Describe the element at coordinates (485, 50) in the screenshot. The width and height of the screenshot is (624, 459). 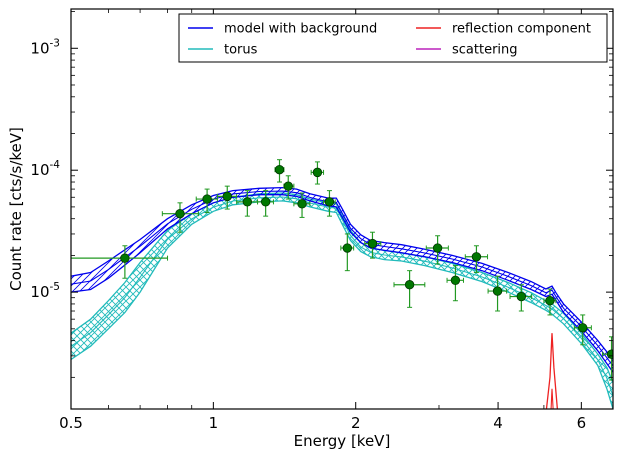
I see `legend-label: scattering` at that location.